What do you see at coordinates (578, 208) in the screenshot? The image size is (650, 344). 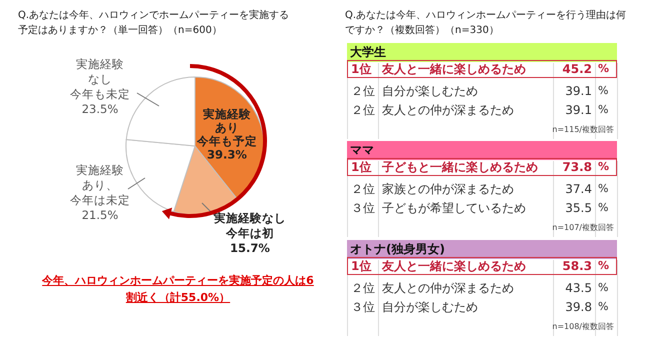 I see `text: 35.5` at bounding box center [578, 208].